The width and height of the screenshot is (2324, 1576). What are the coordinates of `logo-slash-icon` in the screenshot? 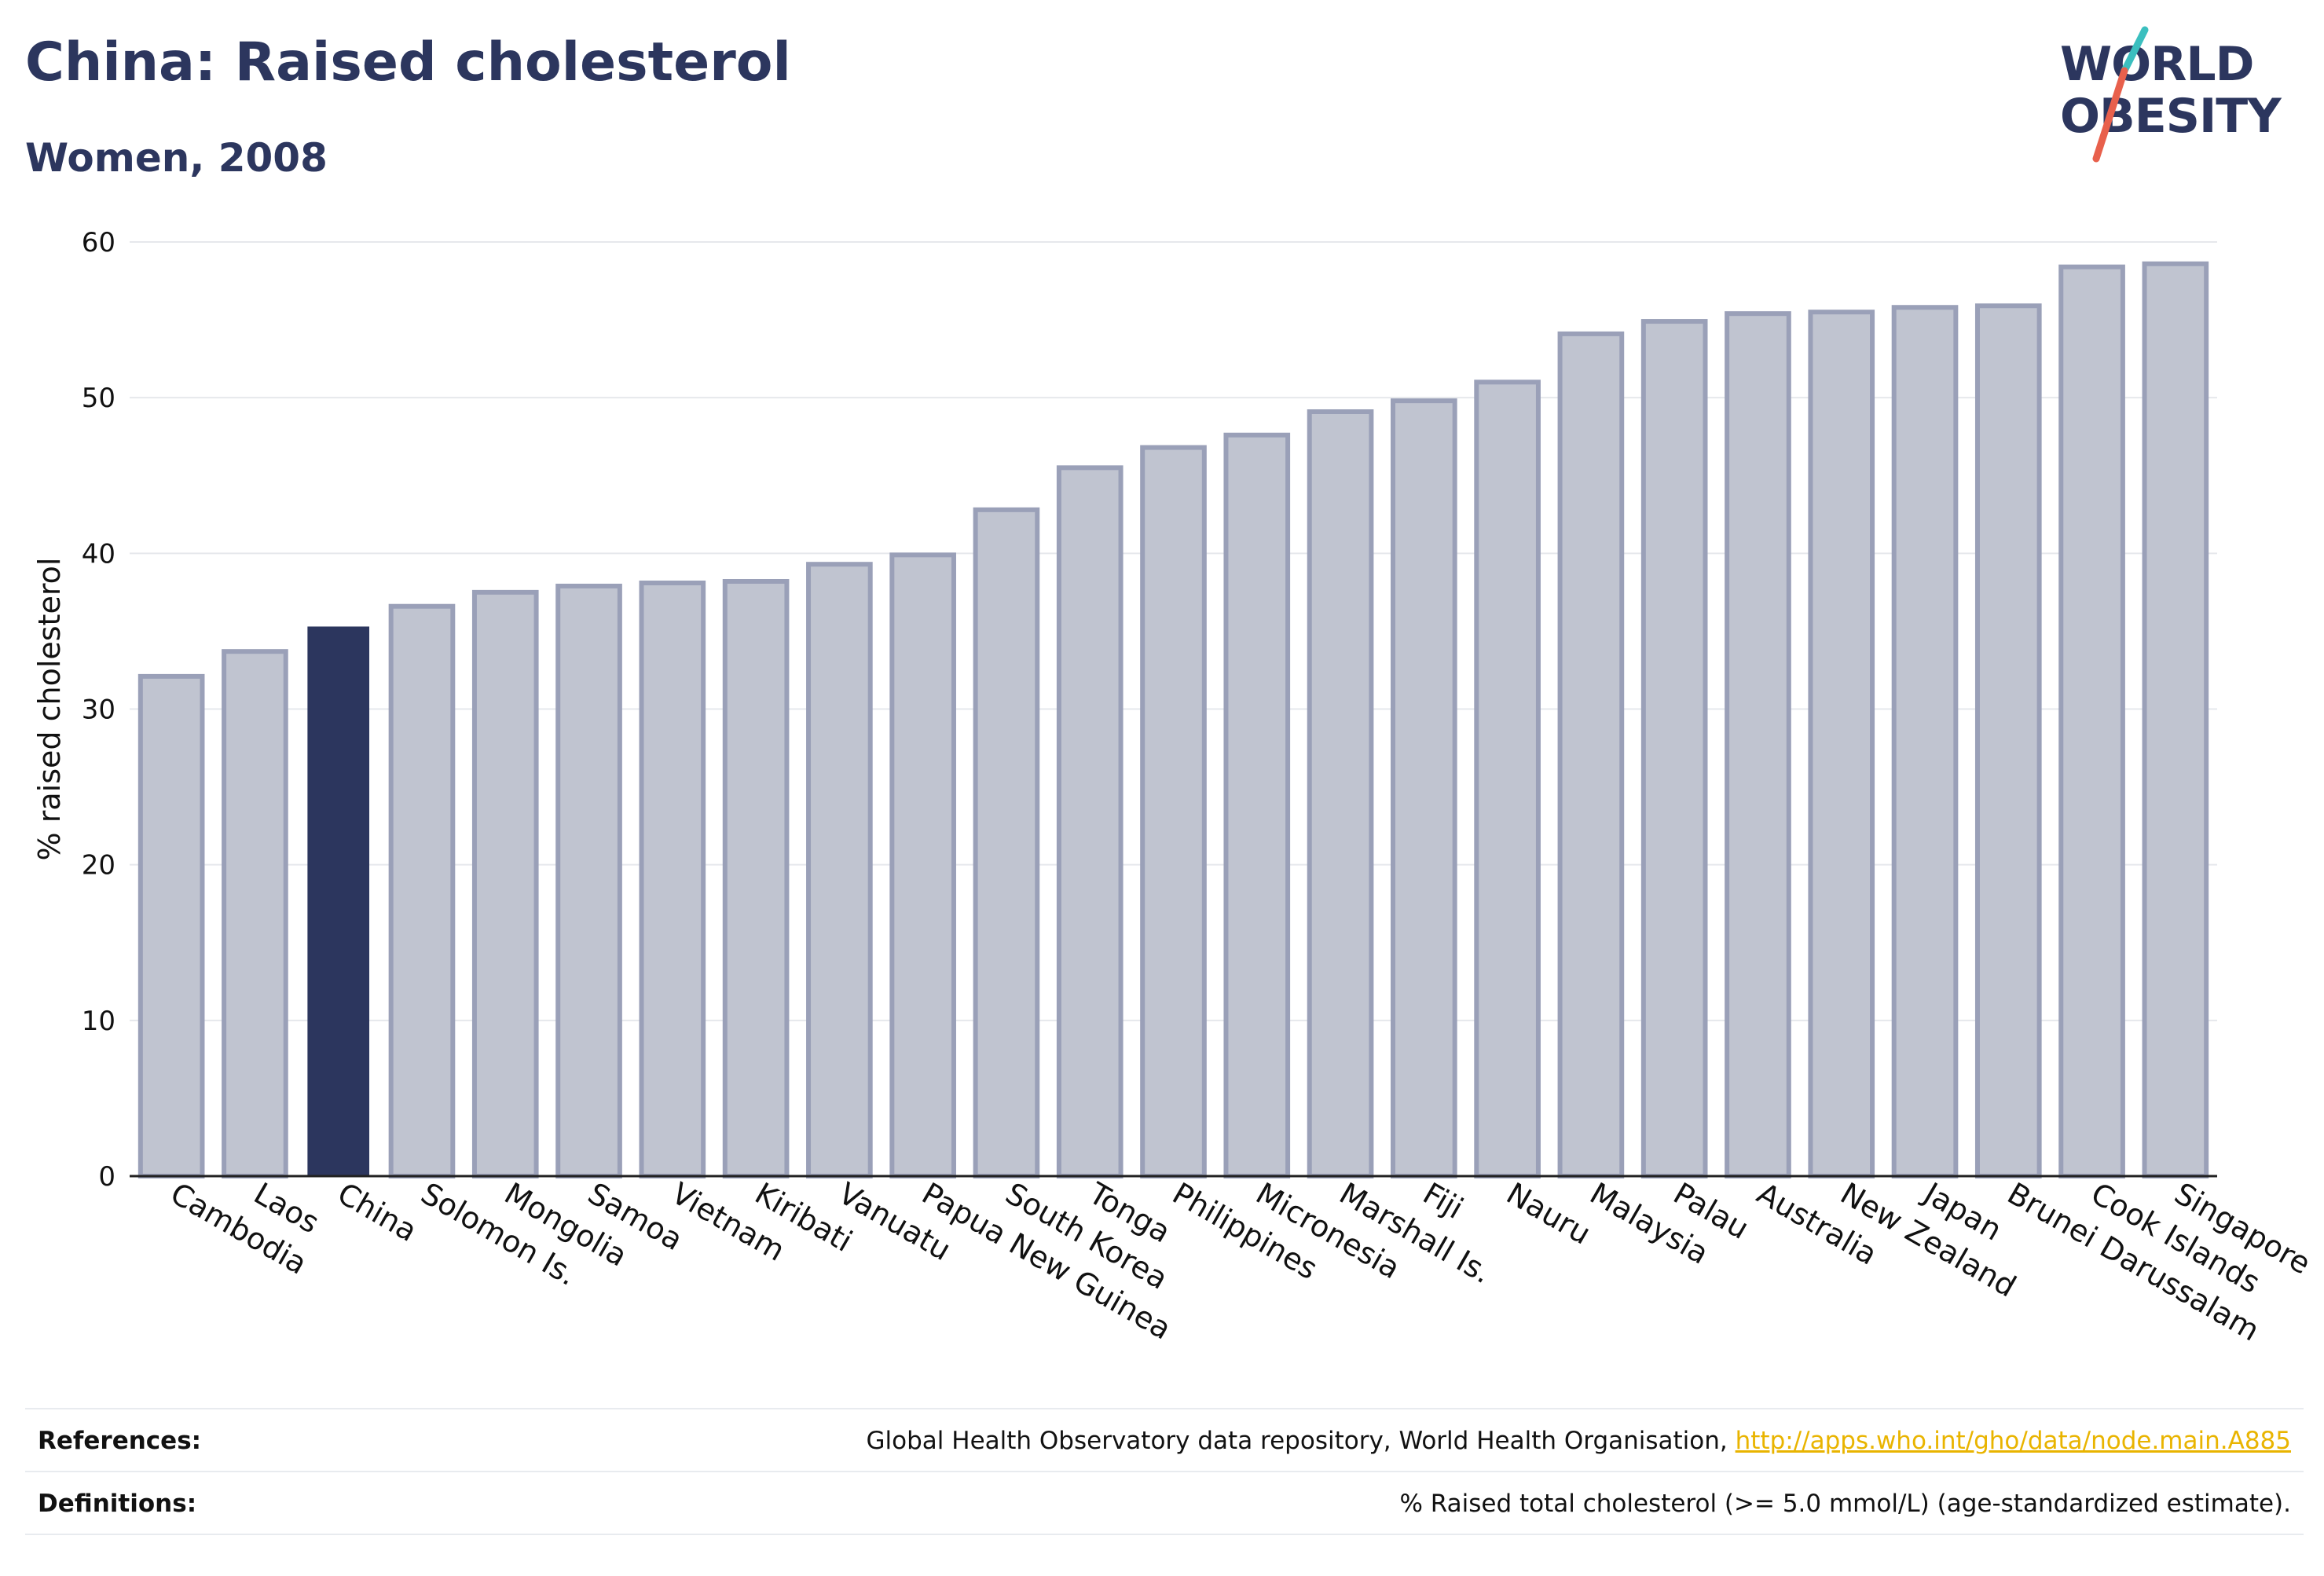 It's located at (2120, 94).